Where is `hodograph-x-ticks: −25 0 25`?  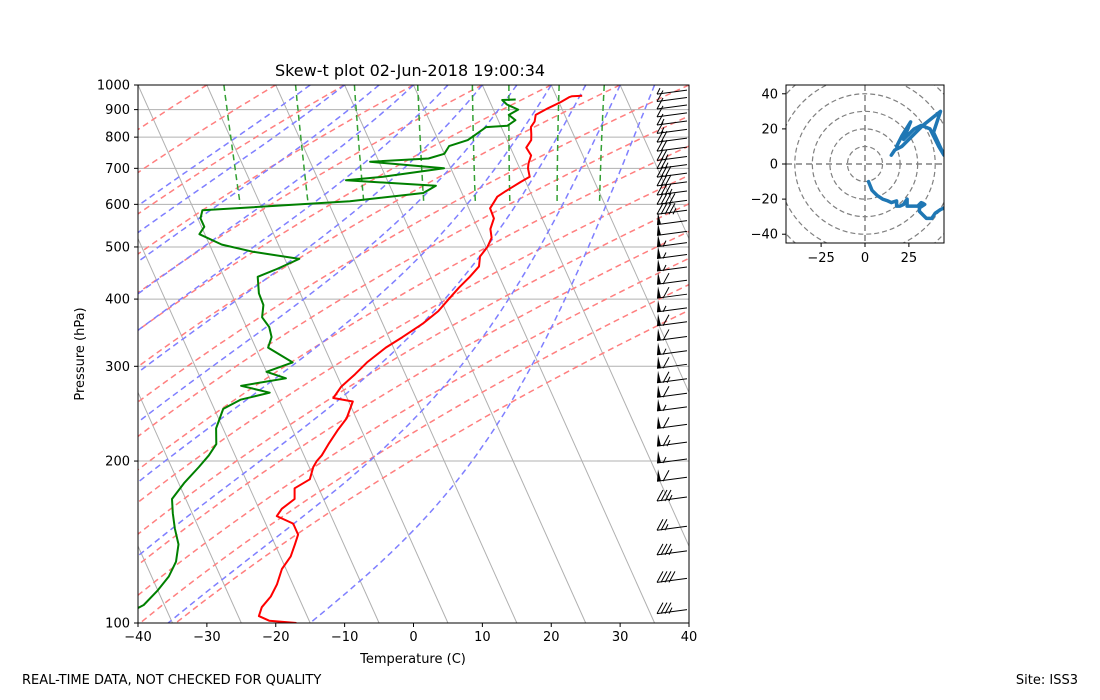 hodograph-x-ticks: −25 0 25 is located at coordinates (862, 254).